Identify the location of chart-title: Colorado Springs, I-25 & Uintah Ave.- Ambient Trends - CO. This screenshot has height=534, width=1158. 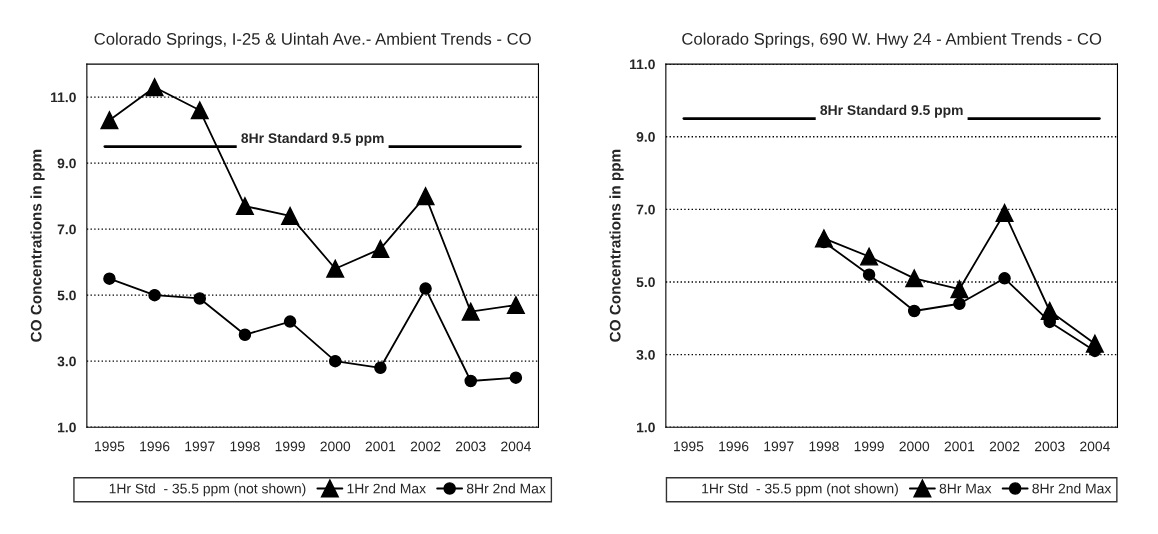
(312, 40).